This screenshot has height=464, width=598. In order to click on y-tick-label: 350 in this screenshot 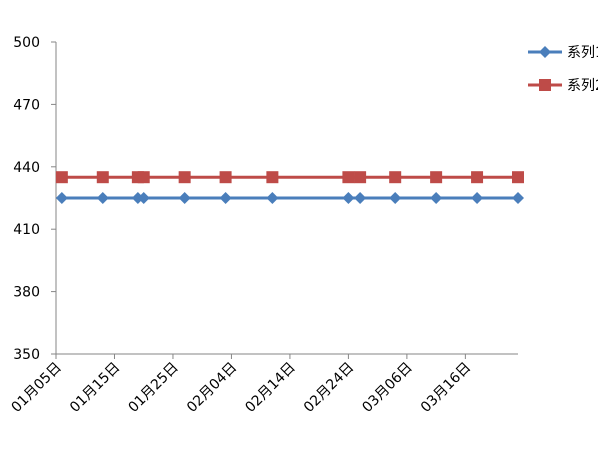, I will do `click(26, 355)`.